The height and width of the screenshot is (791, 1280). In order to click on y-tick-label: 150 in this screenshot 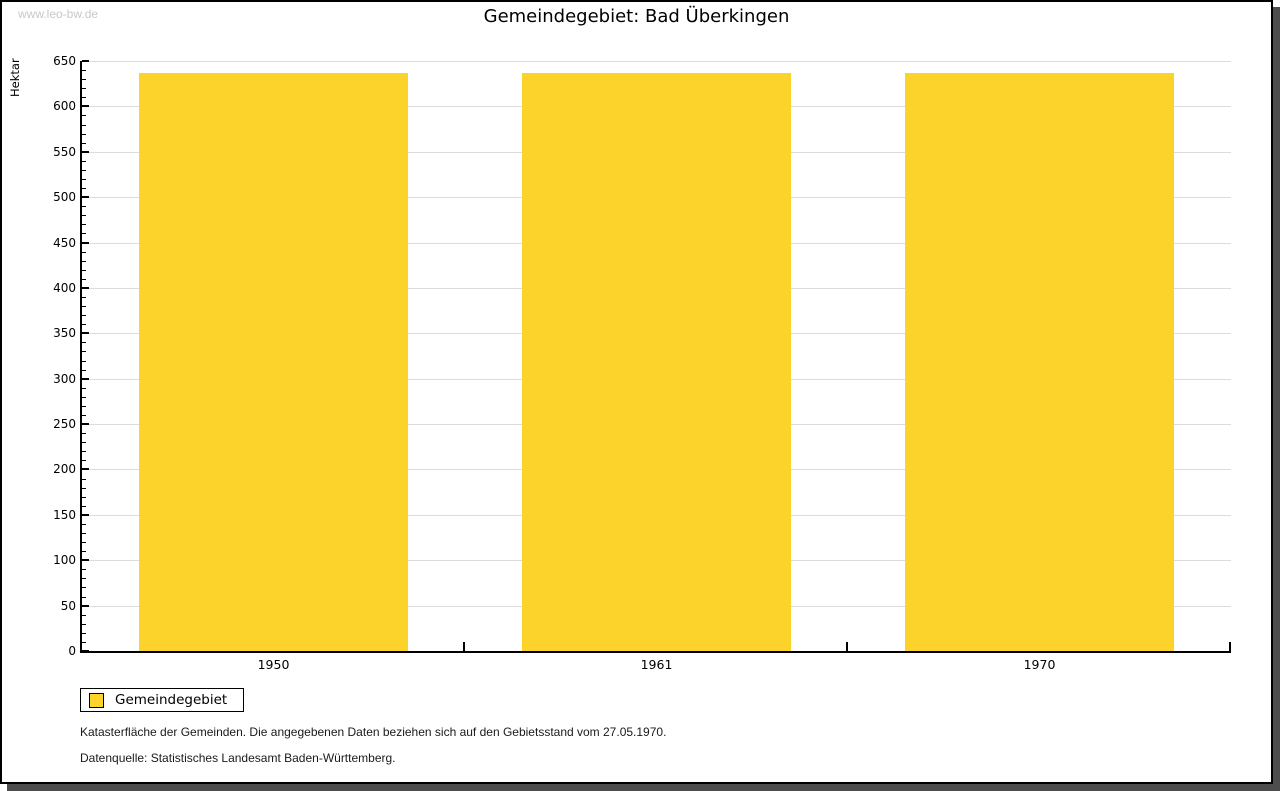, I will do `click(64, 514)`.